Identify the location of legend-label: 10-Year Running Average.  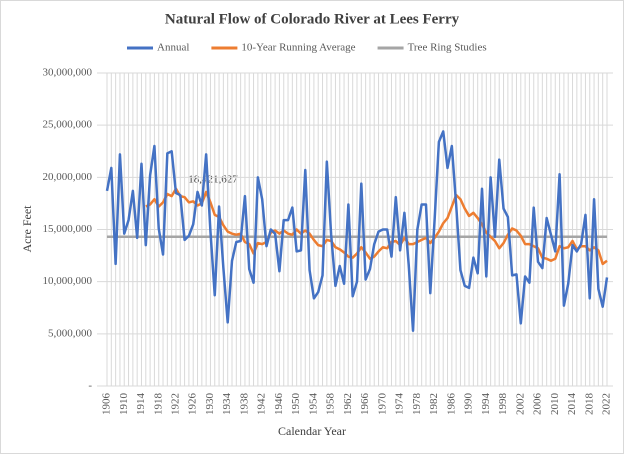
(298, 48).